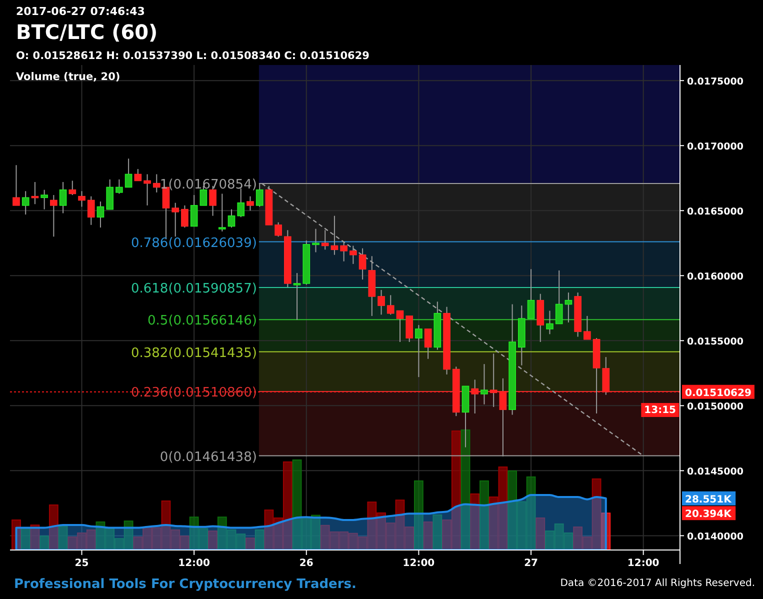 This screenshot has width=763, height=599. Describe the element at coordinates (660, 410) in the screenshot. I see `annotation: 13:15` at that location.